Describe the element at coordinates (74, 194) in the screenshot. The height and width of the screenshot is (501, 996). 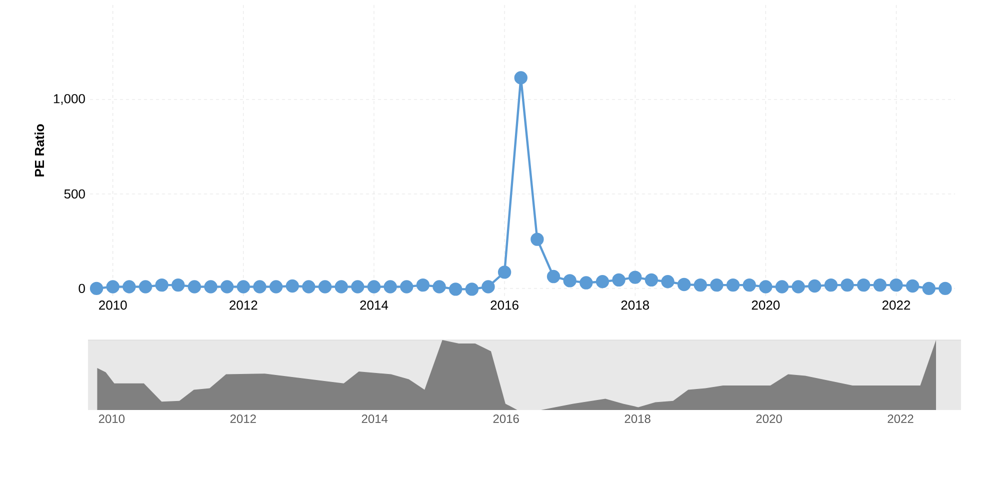
I see `y-tick-label: 500` at that location.